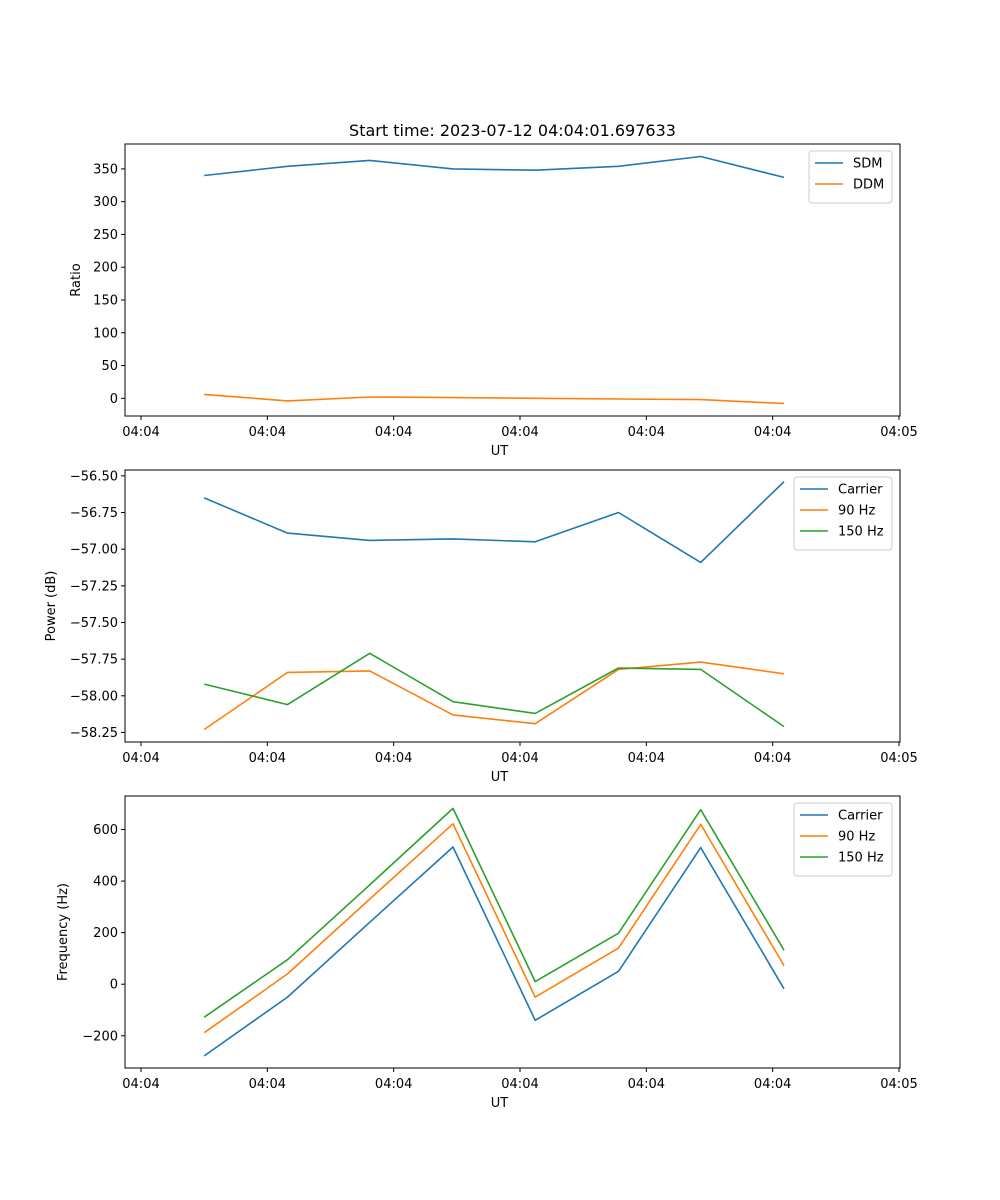 The width and height of the screenshot is (1000, 1200). Describe the element at coordinates (105, 169) in the screenshot. I see `y-tick-label: 350` at that location.